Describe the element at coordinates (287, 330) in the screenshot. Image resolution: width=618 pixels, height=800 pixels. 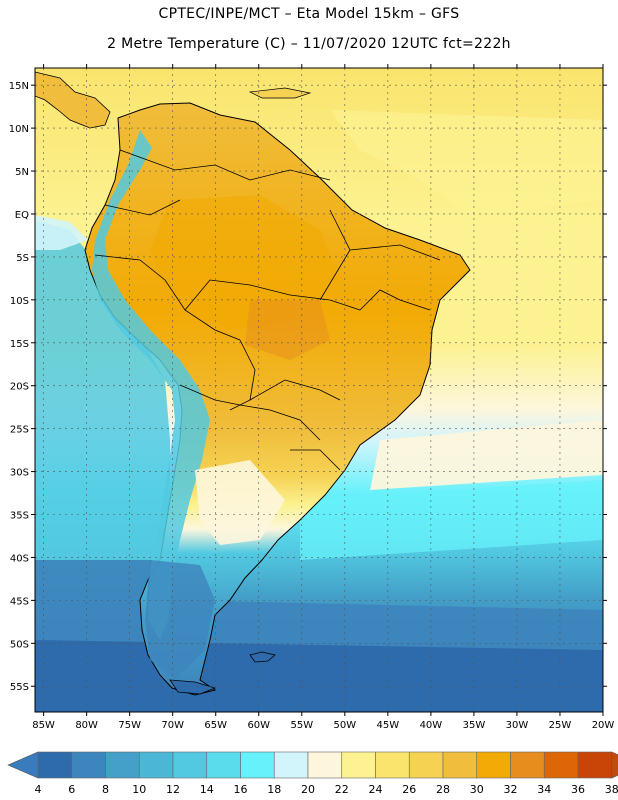
I see `brazil-interior-hot` at that location.